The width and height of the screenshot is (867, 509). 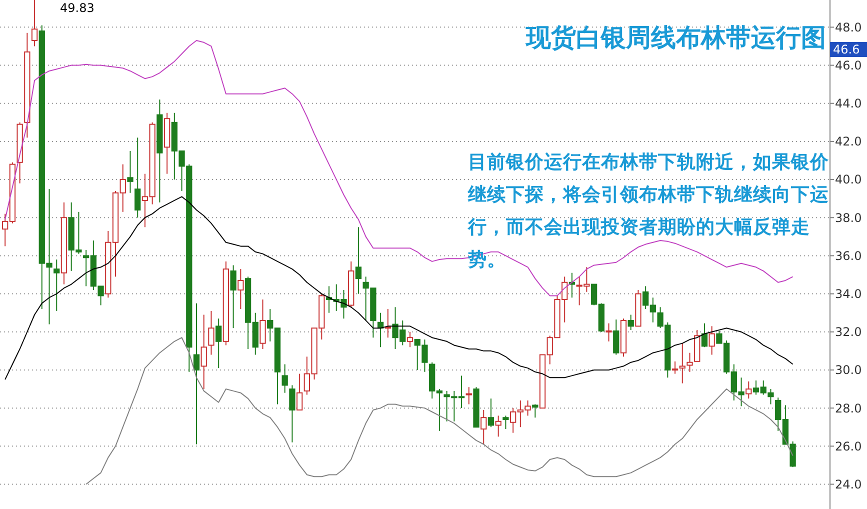 What do you see at coordinates (675, 37) in the screenshot?
I see `text: 现货白银周线布林带运行图` at bounding box center [675, 37].